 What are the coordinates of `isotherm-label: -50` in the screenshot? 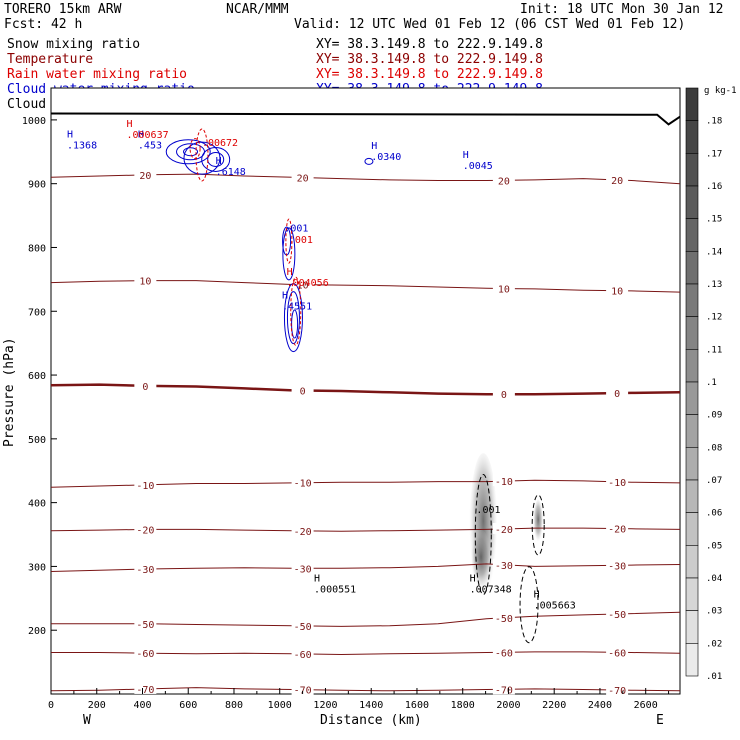 It's located at (145, 625).